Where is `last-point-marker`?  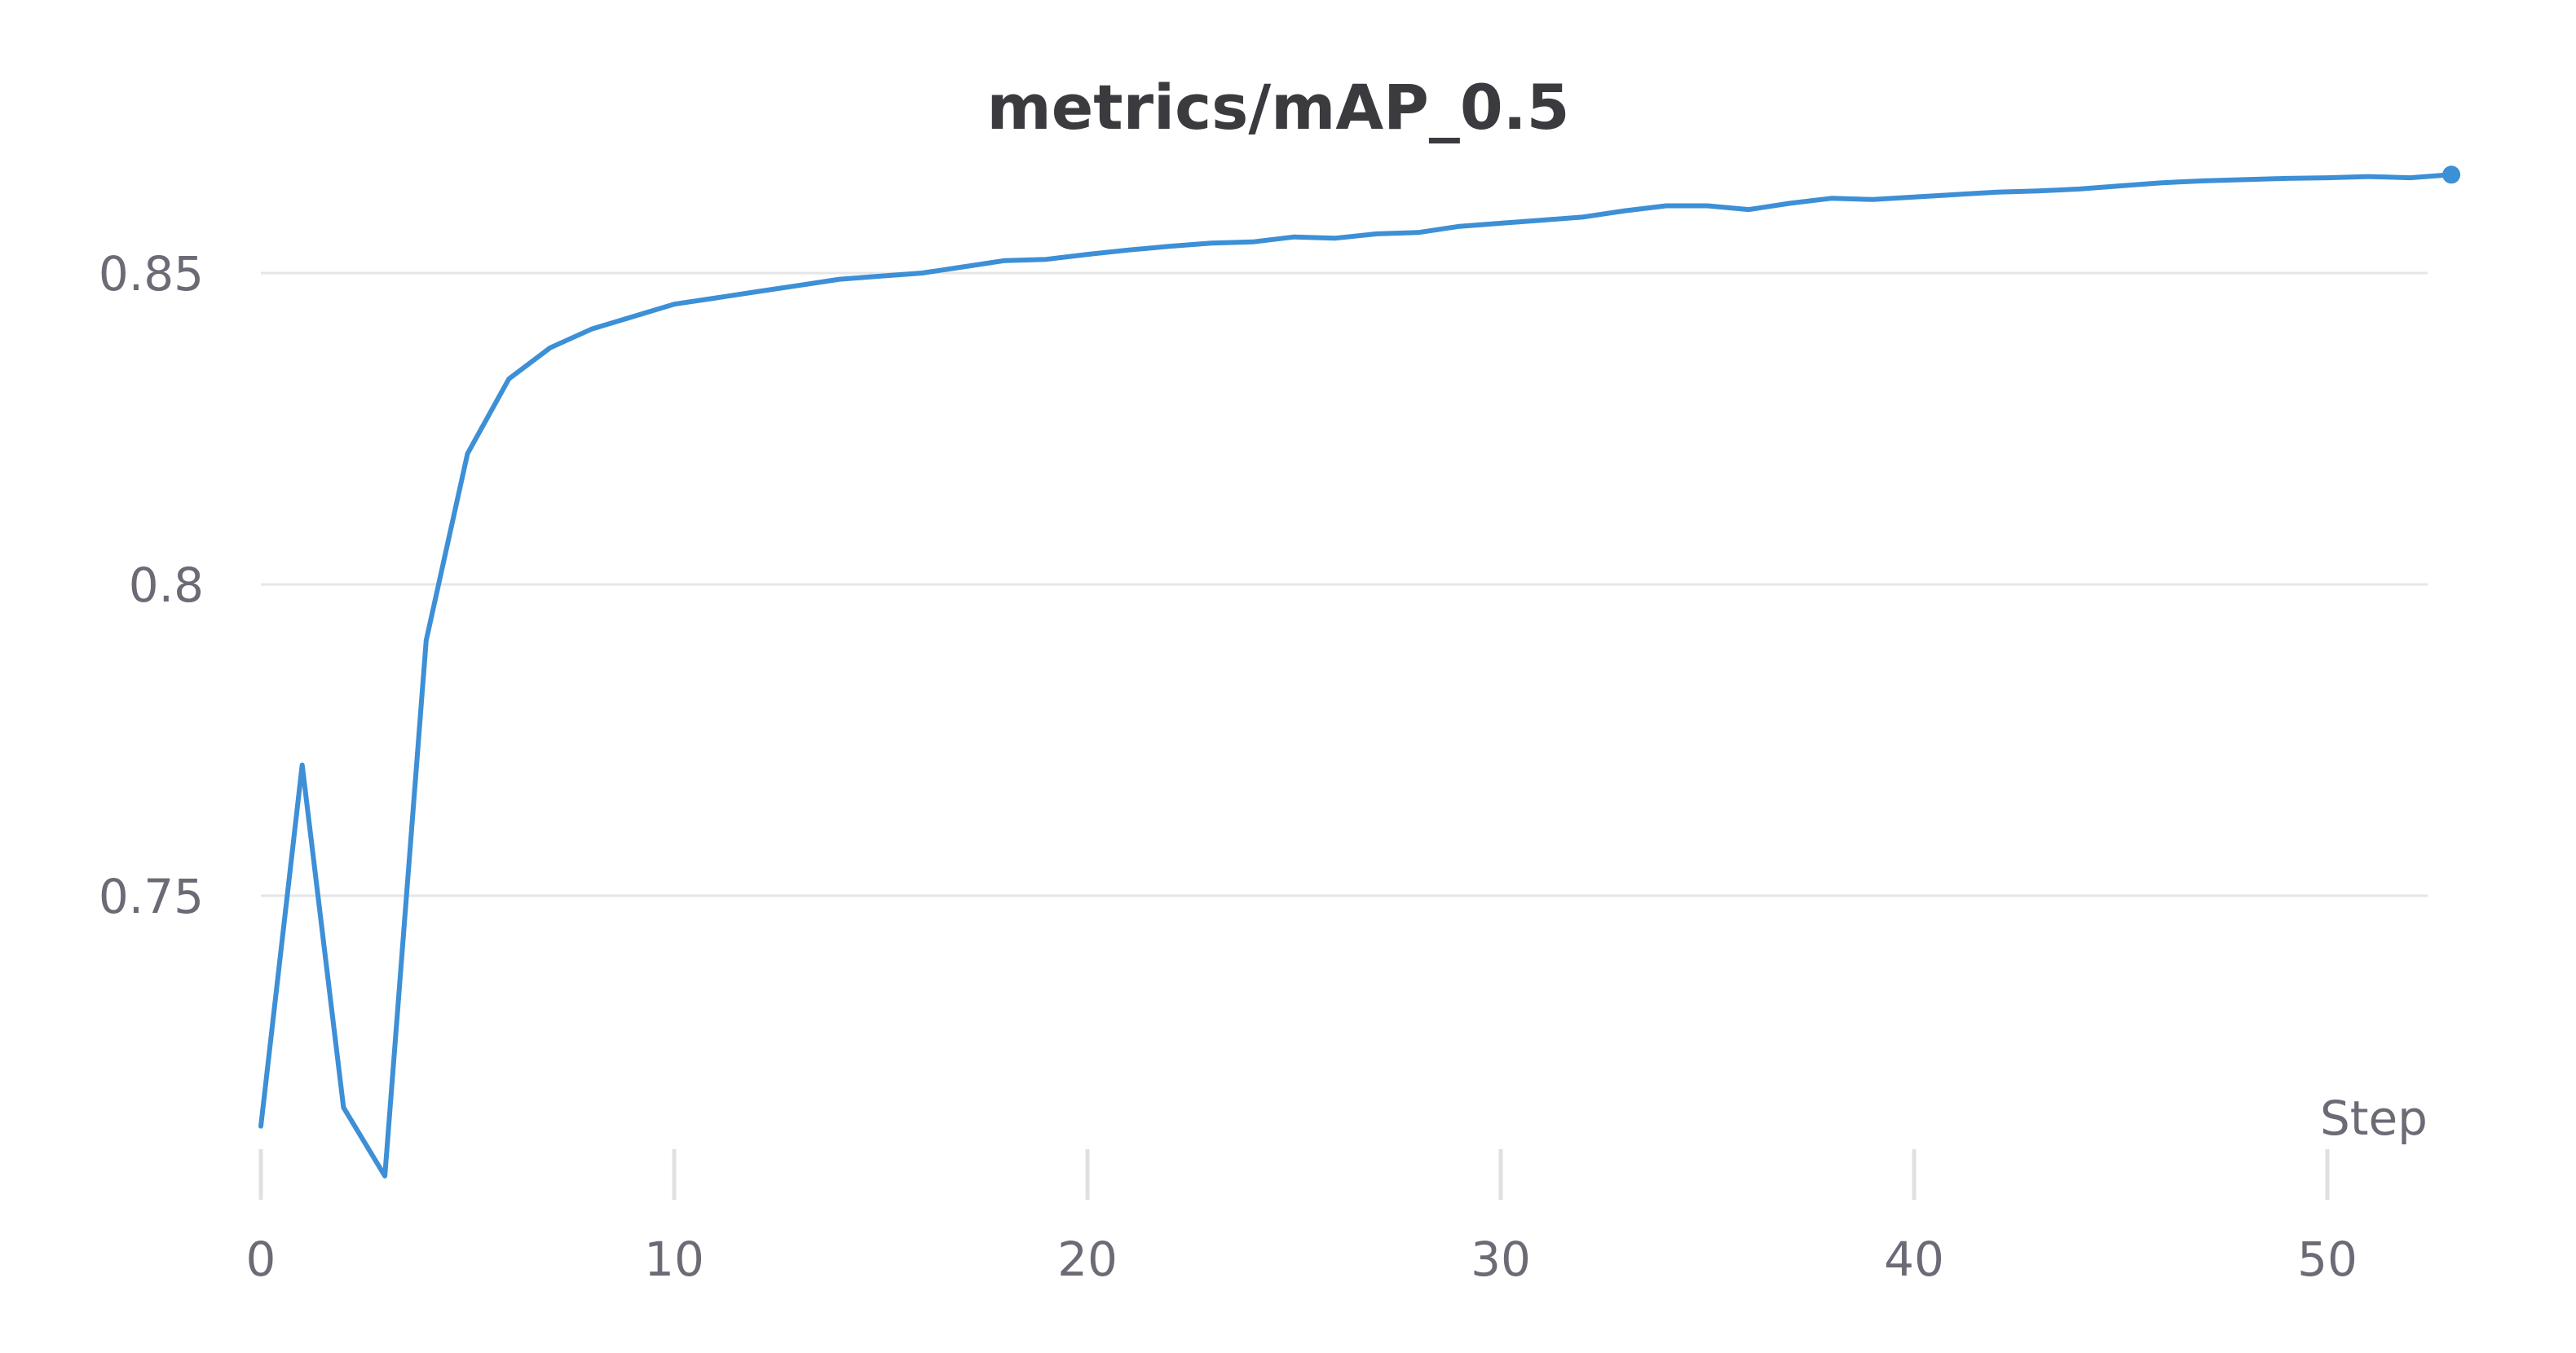
last-point-marker is located at coordinates (2451, 174).